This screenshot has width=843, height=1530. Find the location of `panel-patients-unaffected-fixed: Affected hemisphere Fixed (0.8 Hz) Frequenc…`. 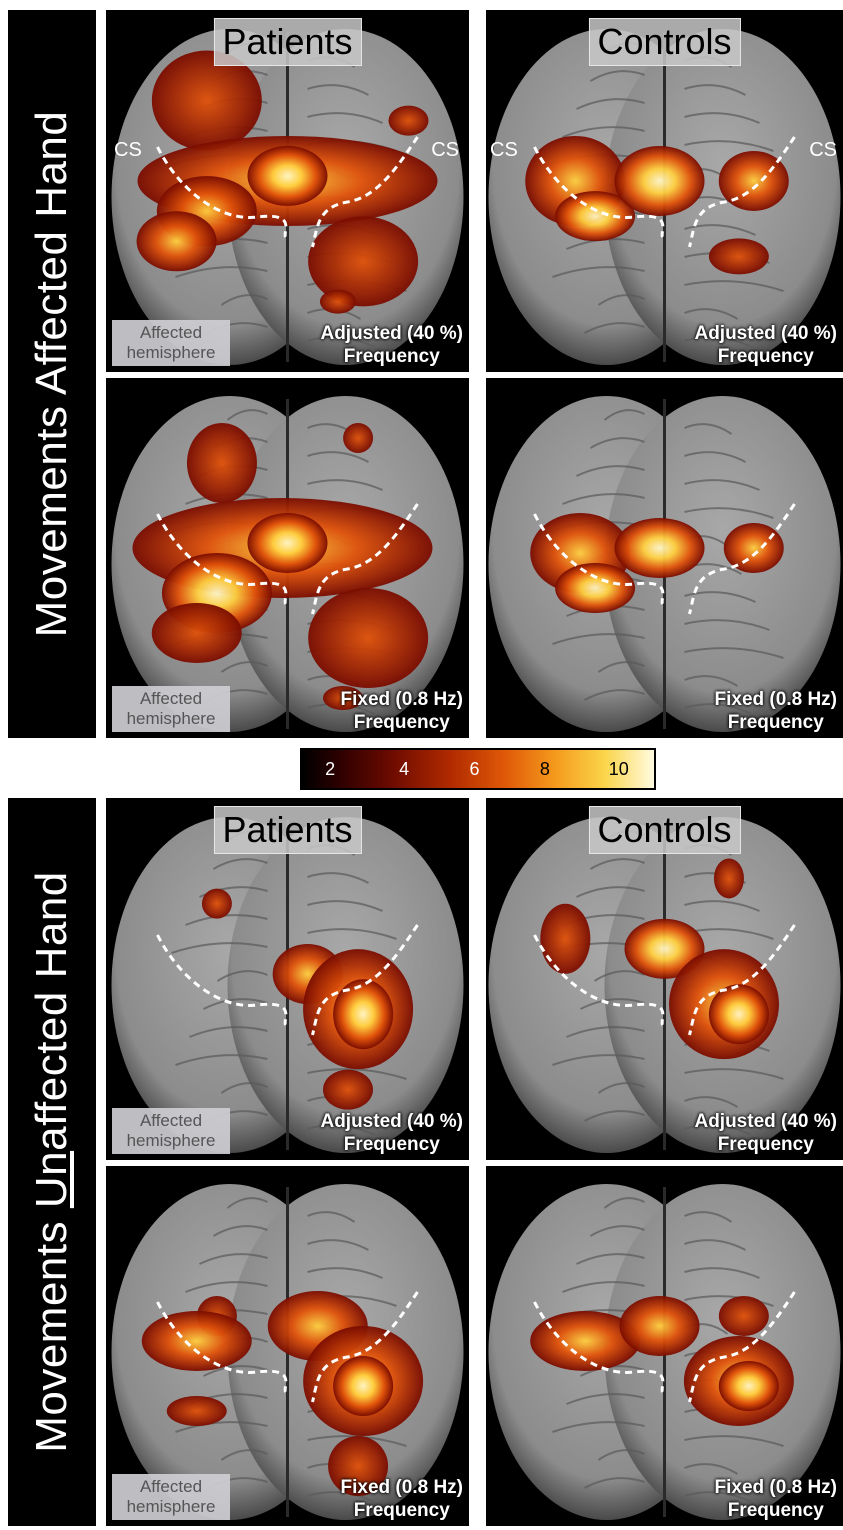

panel-patients-unaffected-fixed: Affected hemisphere Fixed (0.8 Hz) Frequenc… is located at coordinates (287, 1346).